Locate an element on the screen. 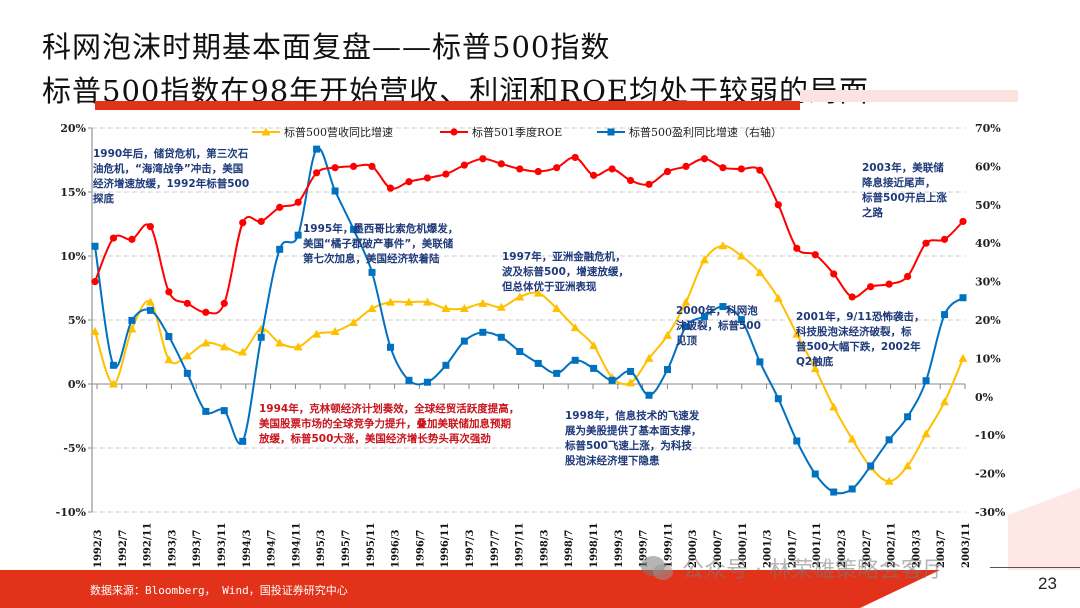 This screenshot has width=1080, height=608. x-axis-label: 2000/11 is located at coordinates (743, 545).